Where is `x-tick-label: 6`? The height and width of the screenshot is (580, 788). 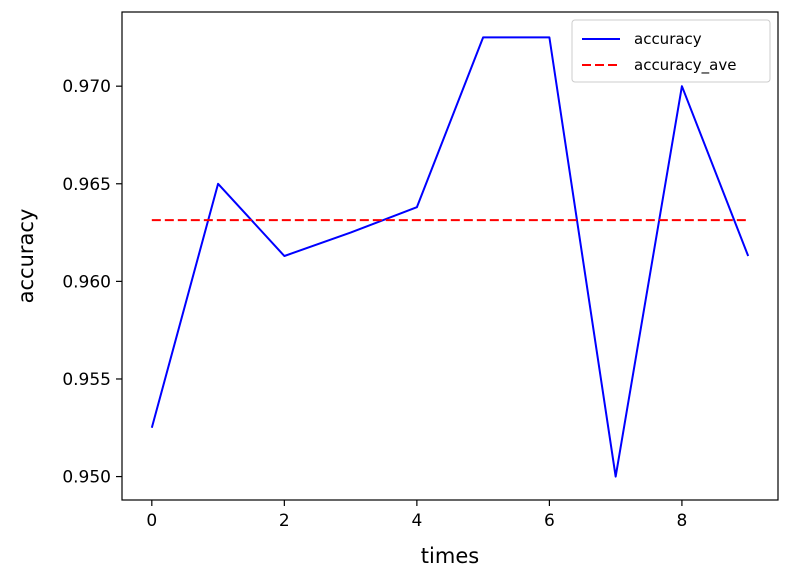 x-tick-label: 6 is located at coordinates (549, 521).